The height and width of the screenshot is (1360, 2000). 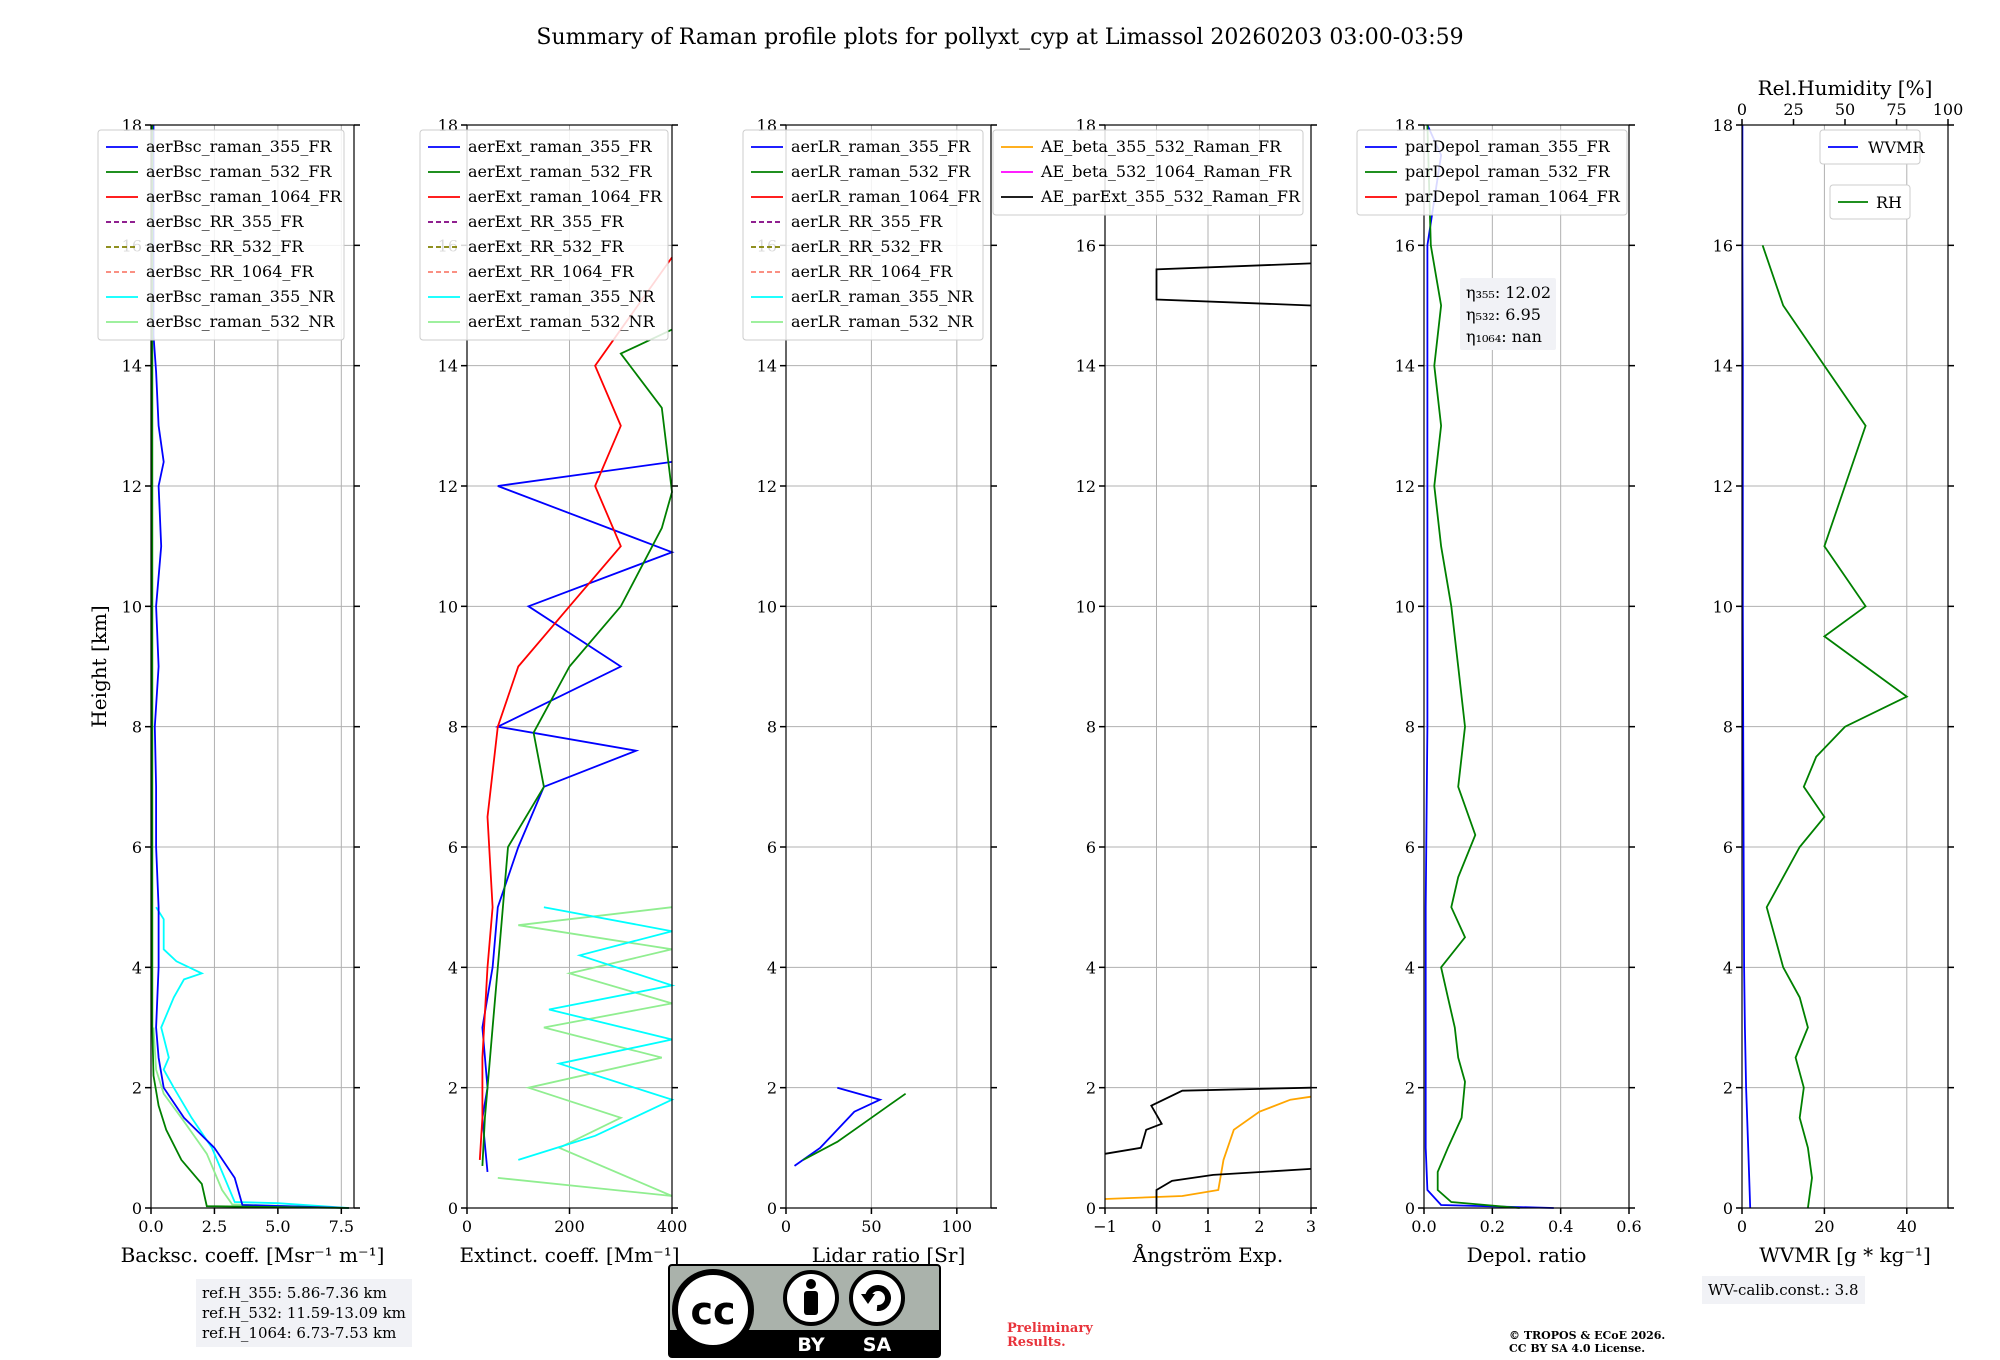 I want to click on xtick-label: 200, so click(x=569, y=1226).